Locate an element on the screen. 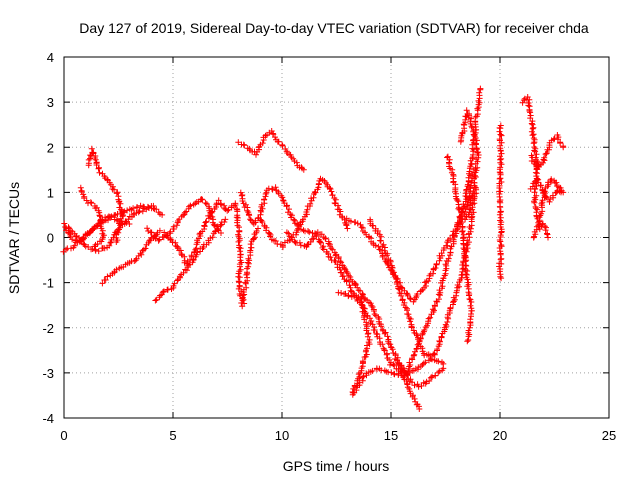  x-tick-label: 0 is located at coordinates (63, 435).